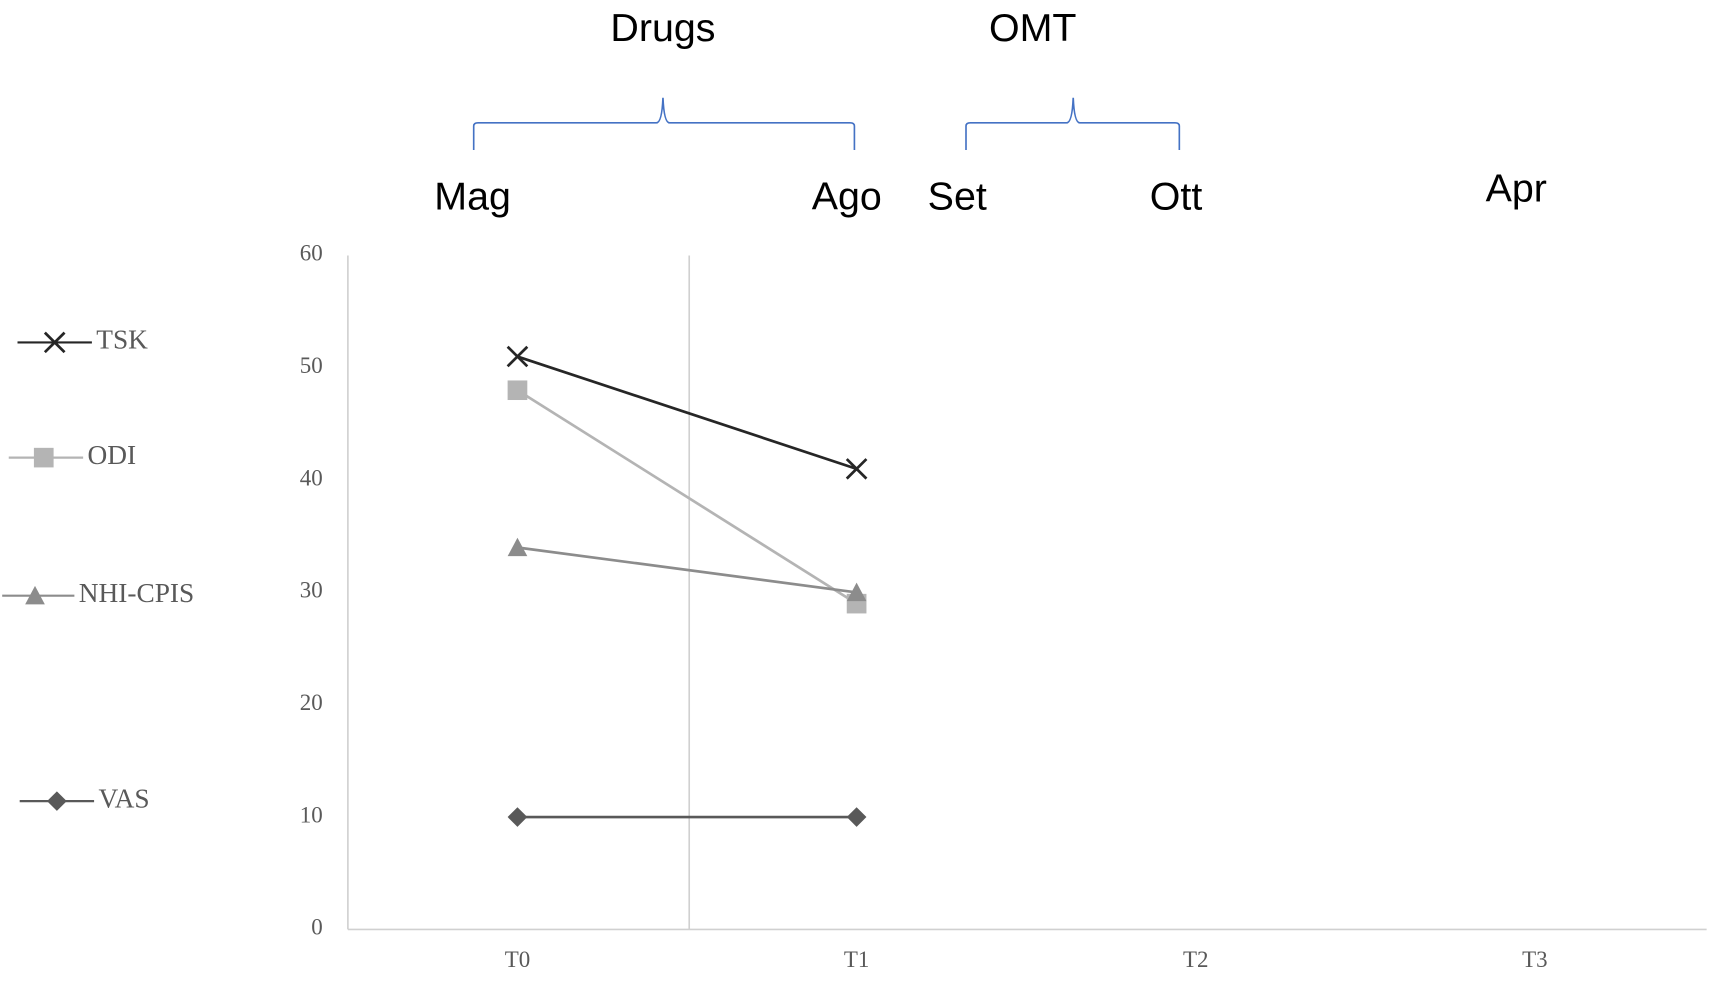 This screenshot has height=991, width=1710. I want to click on annotation: Ott, so click(1176, 196).